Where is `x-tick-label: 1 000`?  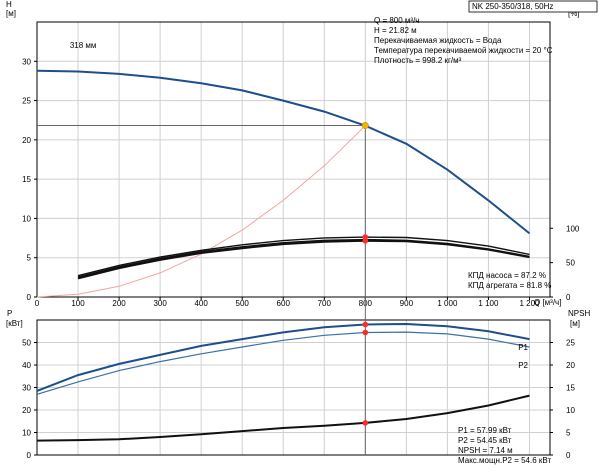 x-tick-label: 1 000 is located at coordinates (447, 303).